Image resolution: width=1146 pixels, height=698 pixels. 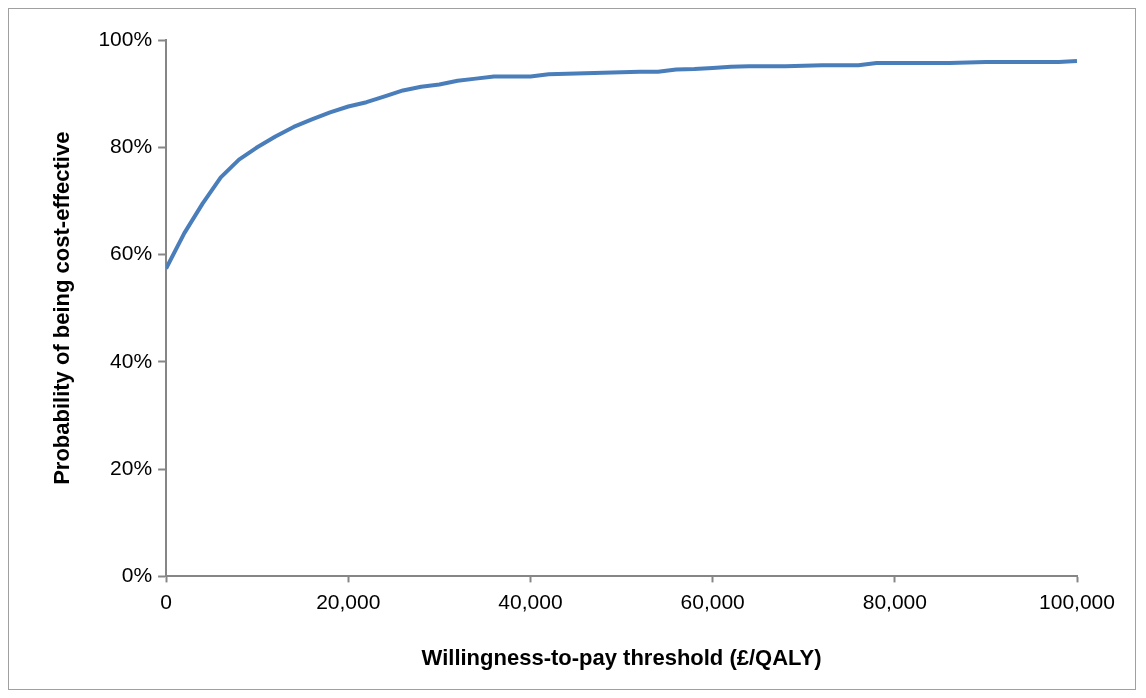 What do you see at coordinates (125, 38) in the screenshot?
I see `y-tick-label: 100%` at bounding box center [125, 38].